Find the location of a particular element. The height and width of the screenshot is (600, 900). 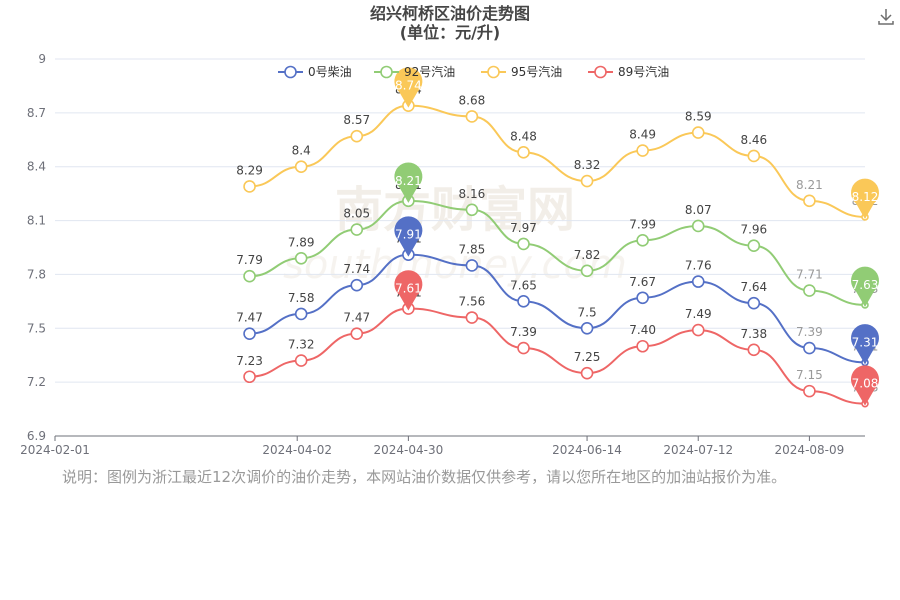

max-pin: 8.74 is located at coordinates (408, 87).